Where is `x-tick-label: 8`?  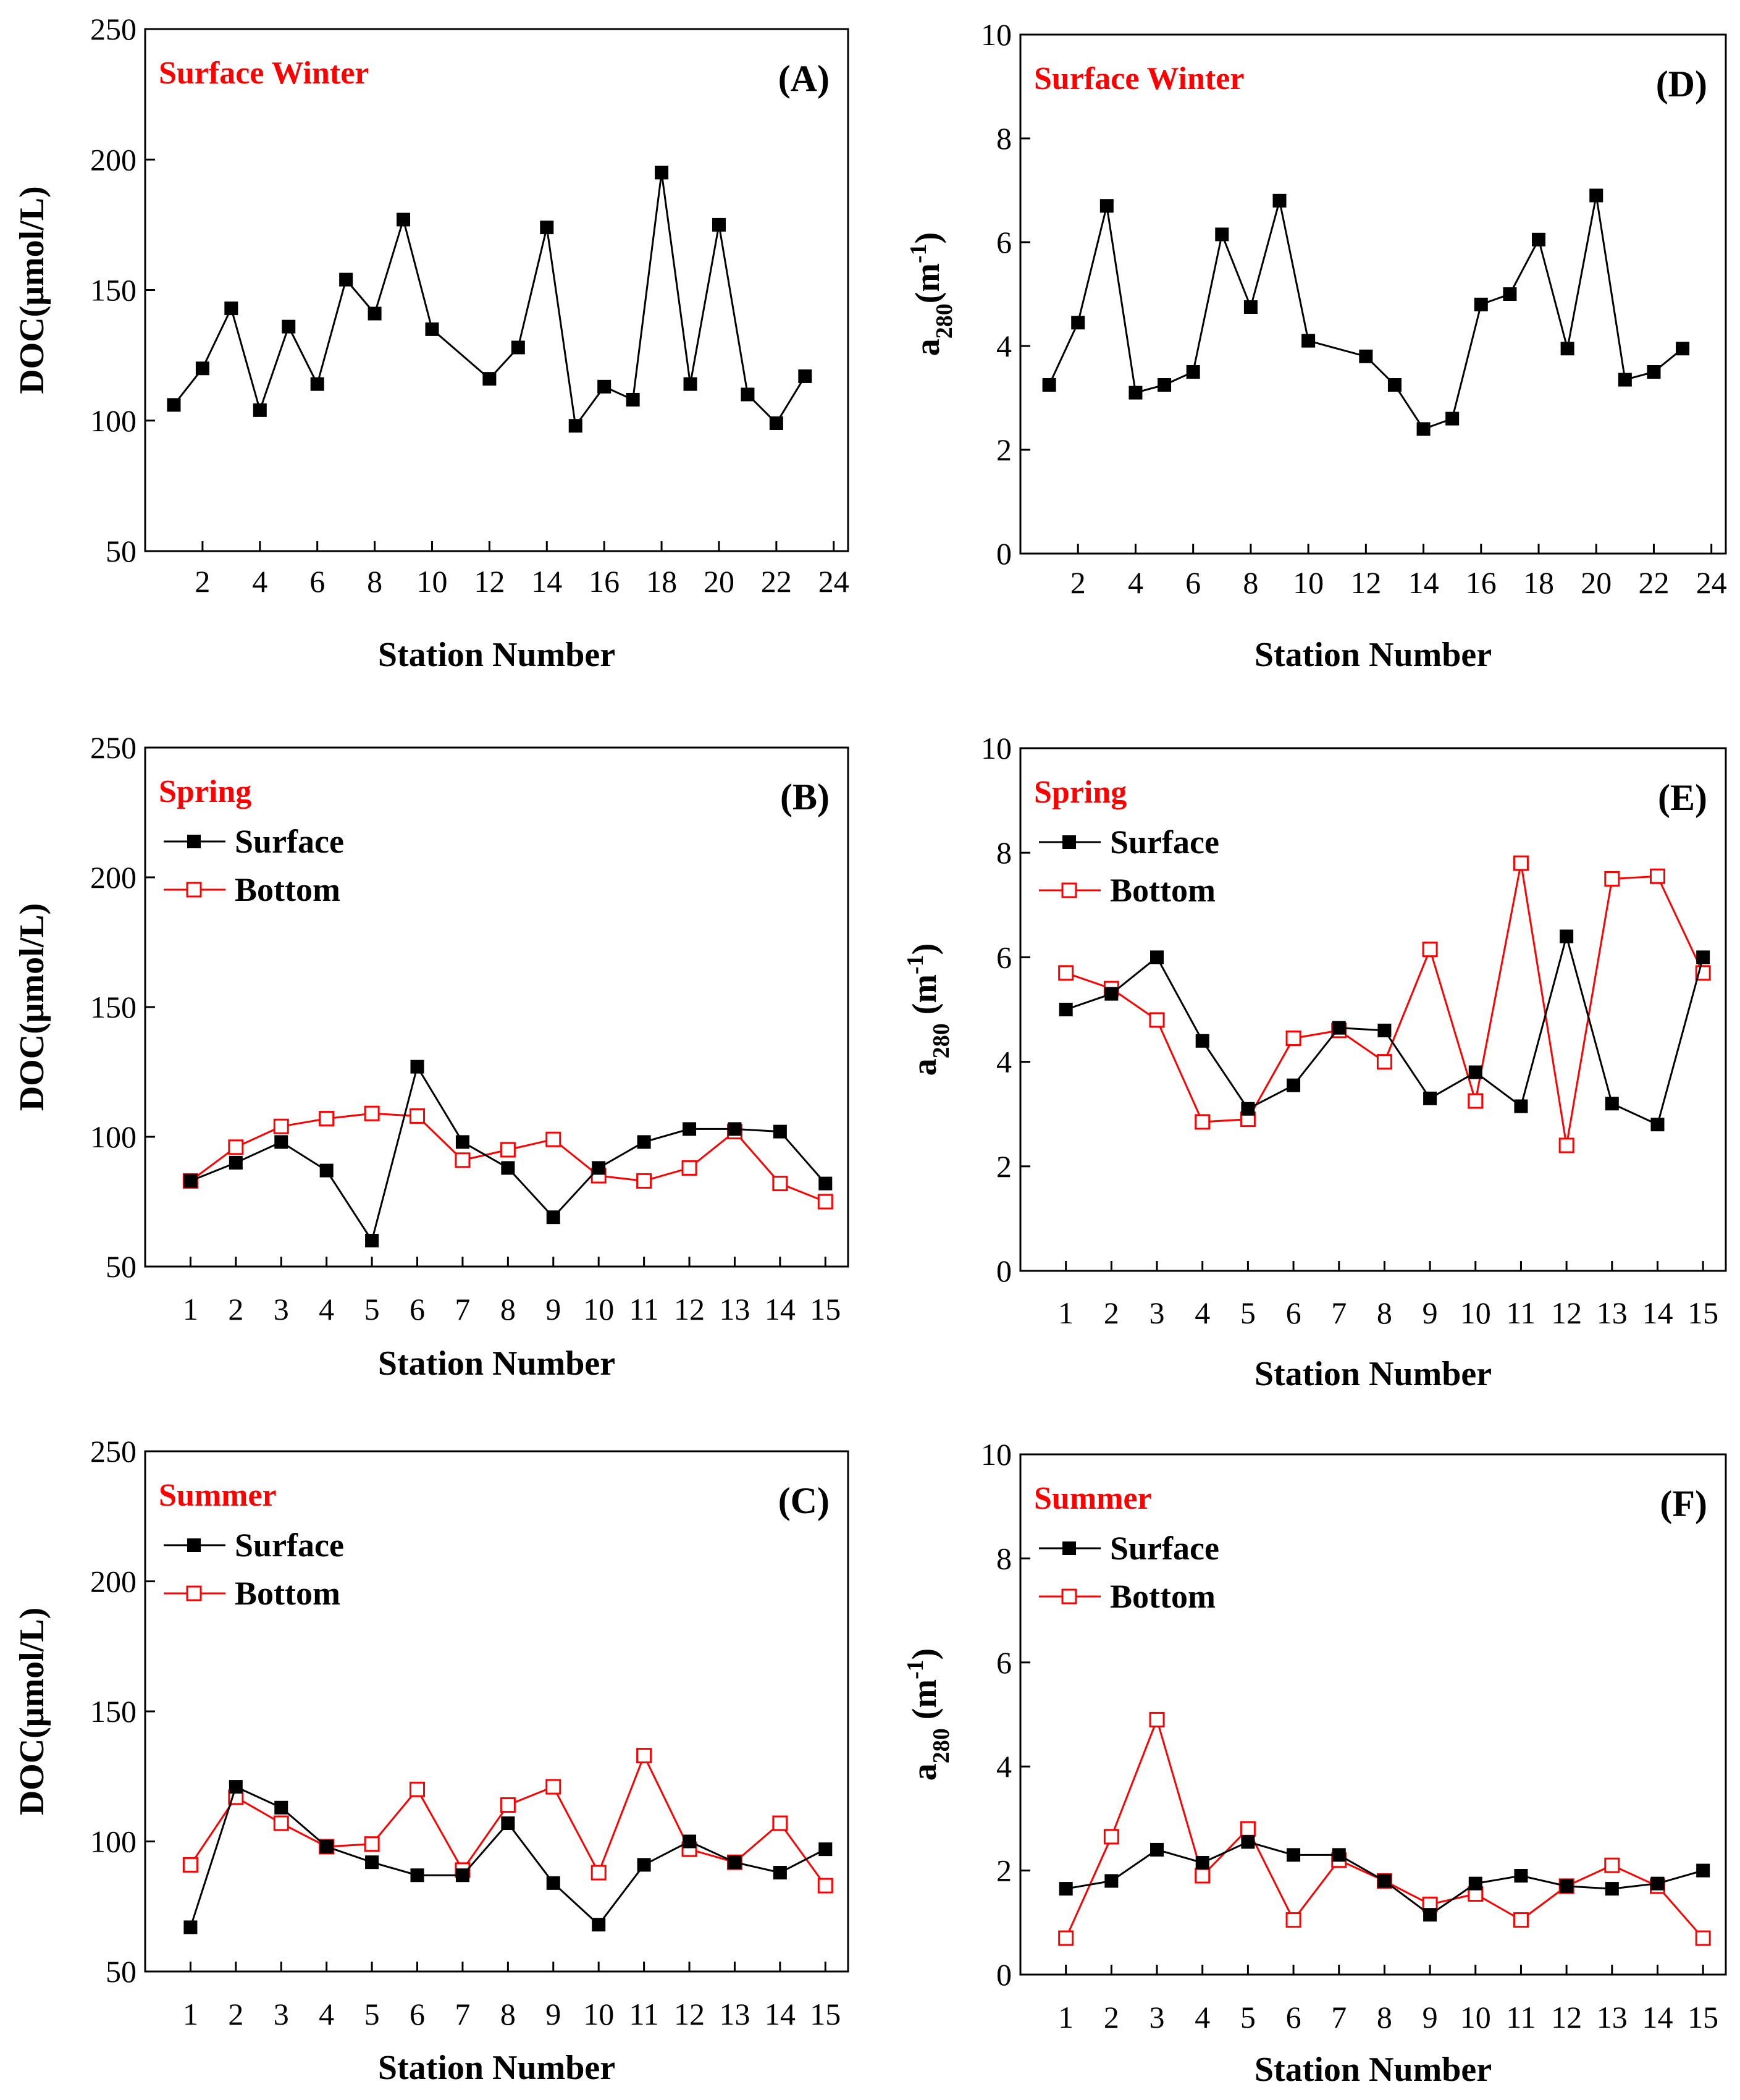
x-tick-label: 8 is located at coordinates (1250, 582).